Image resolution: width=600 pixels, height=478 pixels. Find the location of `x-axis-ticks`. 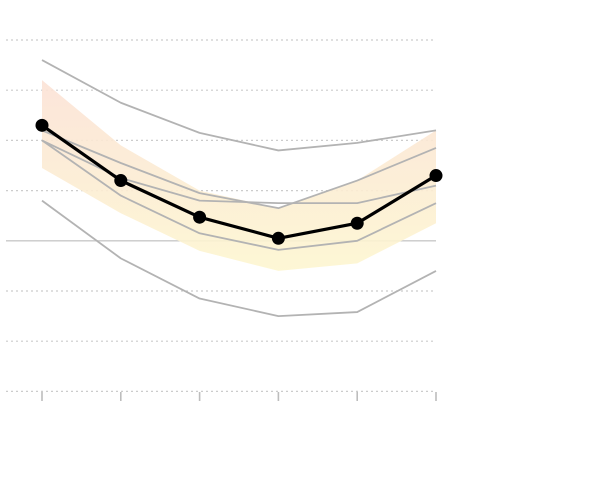

x-axis-ticks is located at coordinates (239, 396).